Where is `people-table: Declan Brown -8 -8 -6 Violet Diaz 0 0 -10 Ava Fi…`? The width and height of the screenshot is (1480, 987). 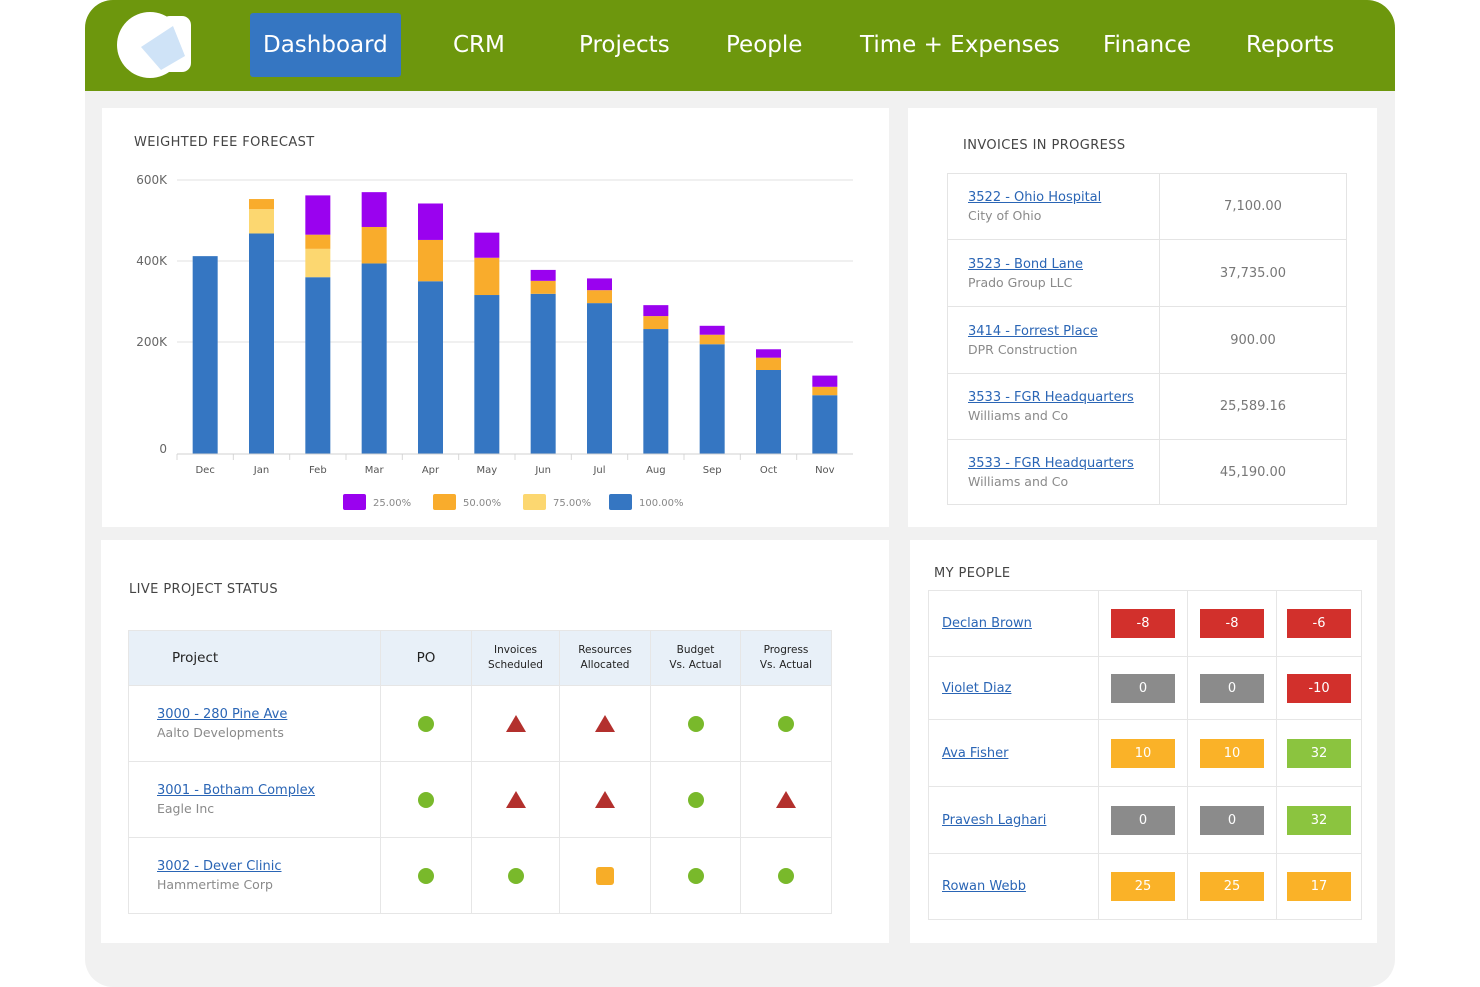 people-table: Declan Brown -8 -8 -6 Violet Diaz 0 0 -10 Ava Fi… is located at coordinates (1145, 755).